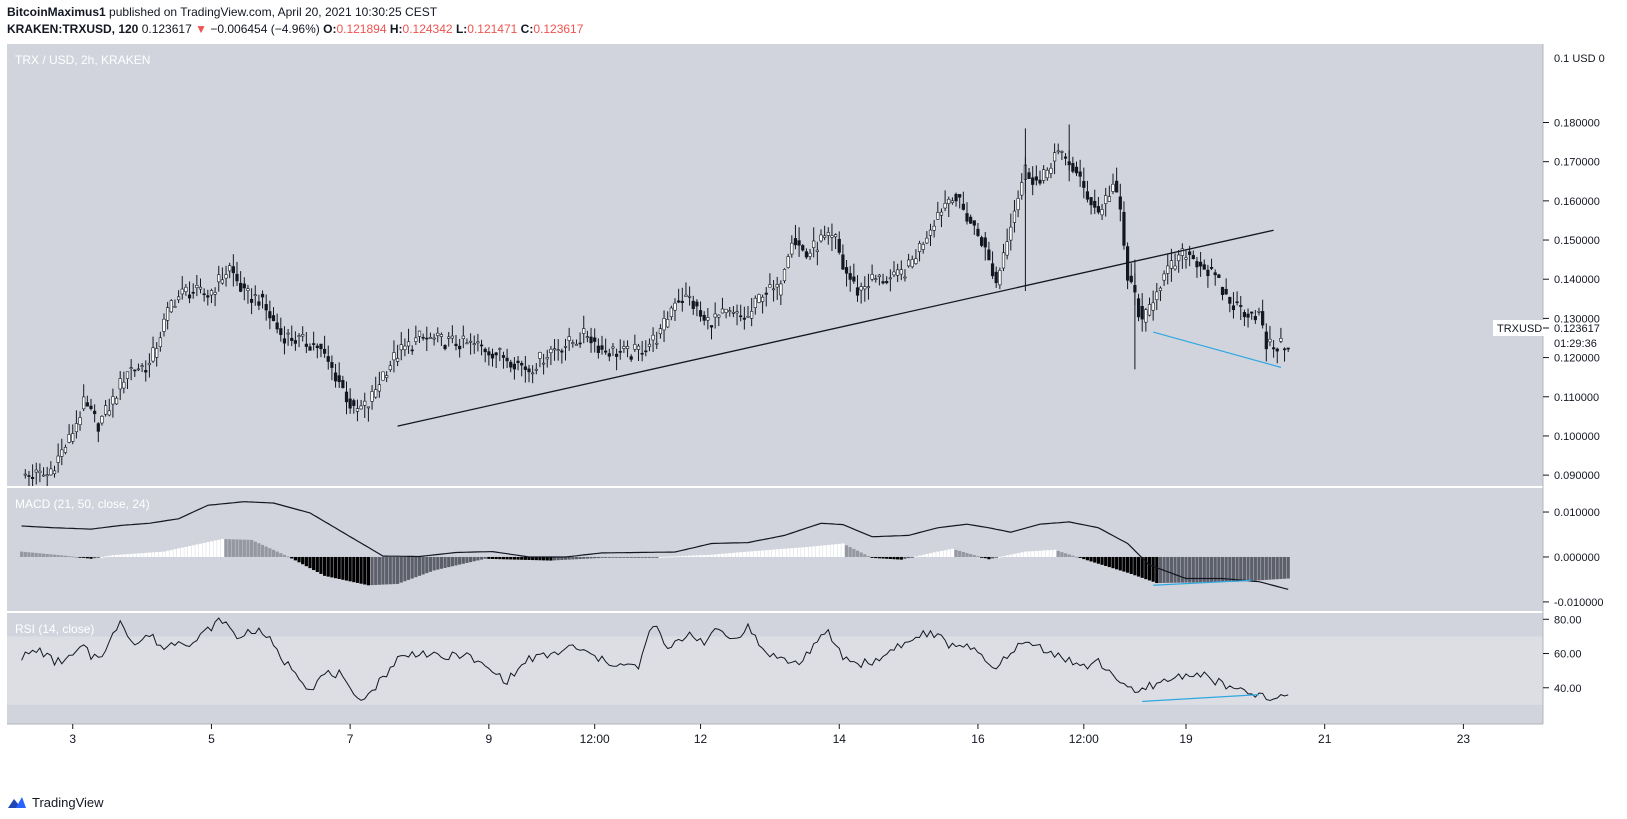  What do you see at coordinates (1519, 329) in the screenshot?
I see `last-price-symbol: TRXUSD` at bounding box center [1519, 329].